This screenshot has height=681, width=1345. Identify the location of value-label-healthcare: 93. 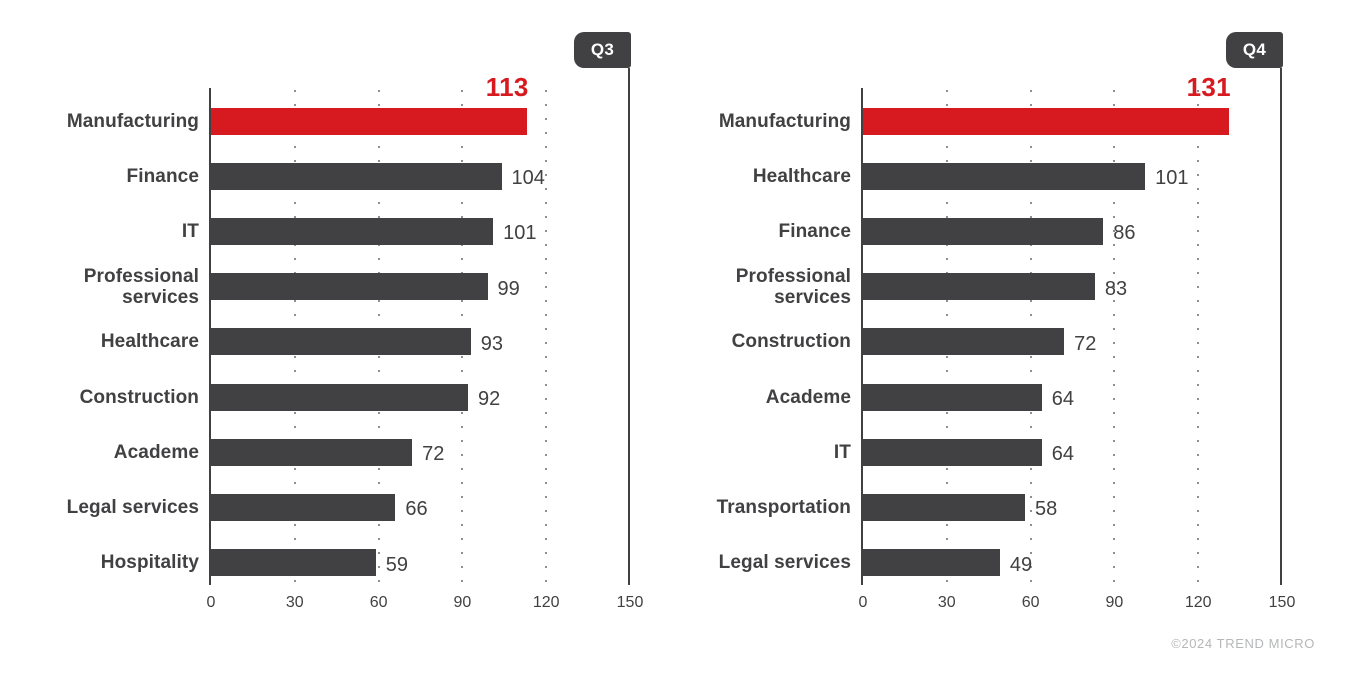
(492, 343).